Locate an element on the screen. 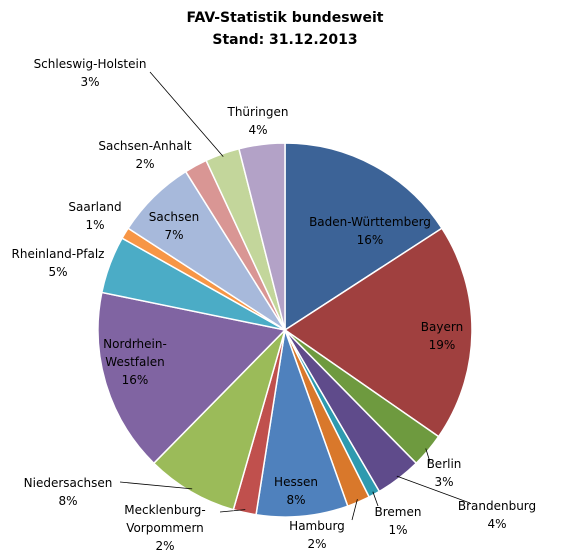 This screenshot has width=567, height=560. slice-label: Schleswig-Holstein is located at coordinates (90, 64).